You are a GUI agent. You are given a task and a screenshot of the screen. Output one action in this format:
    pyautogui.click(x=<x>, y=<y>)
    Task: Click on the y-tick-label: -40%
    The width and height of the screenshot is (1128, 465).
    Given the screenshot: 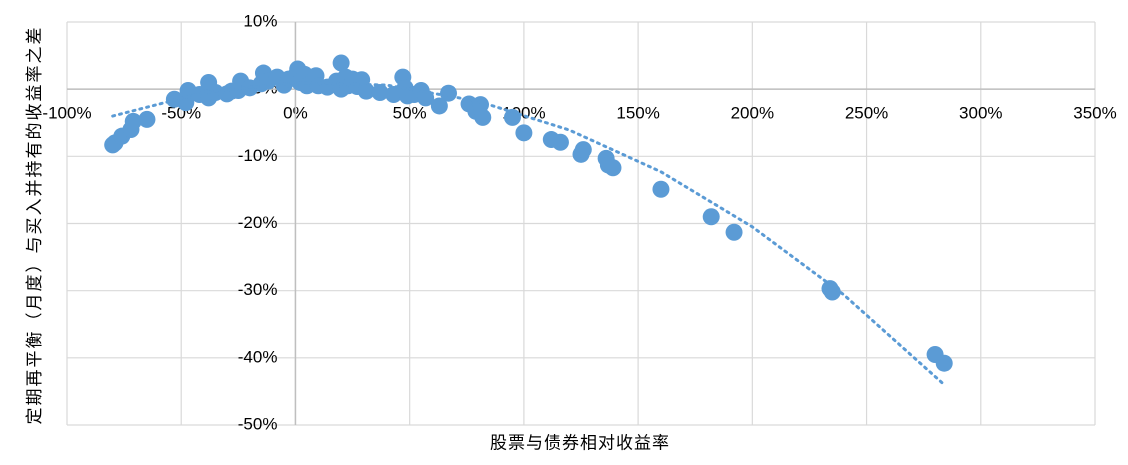 What is the action you would take?
    pyautogui.click(x=258, y=356)
    